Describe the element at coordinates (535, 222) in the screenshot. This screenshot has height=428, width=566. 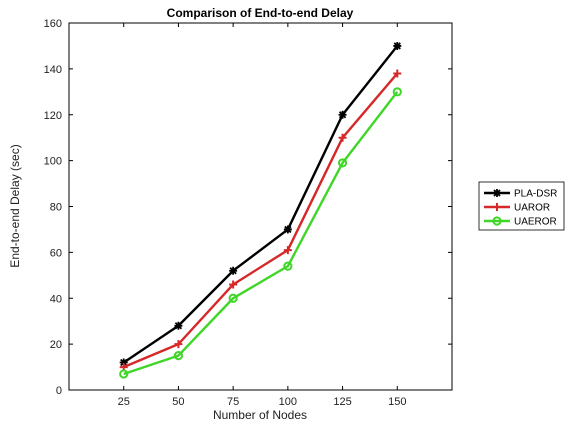
I see `legend-label: UAEROR` at that location.